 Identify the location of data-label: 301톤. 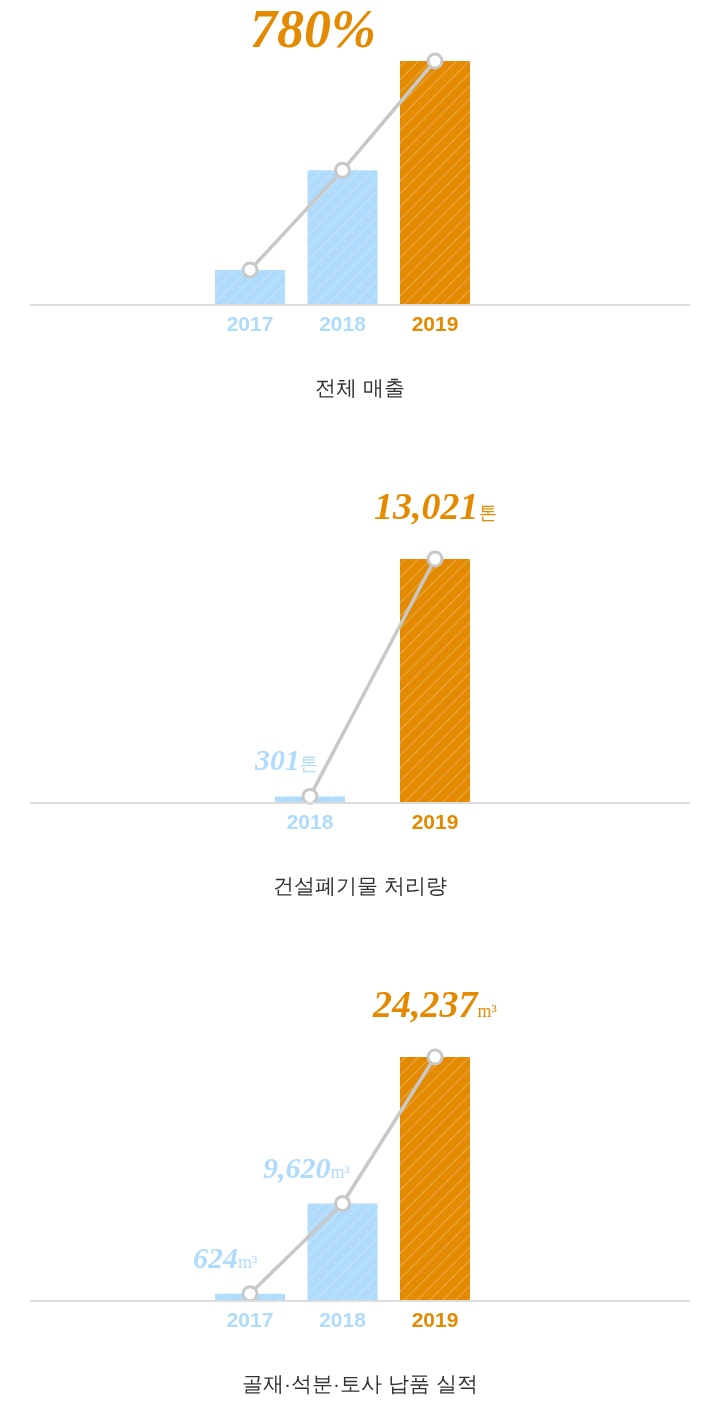
(286, 759).